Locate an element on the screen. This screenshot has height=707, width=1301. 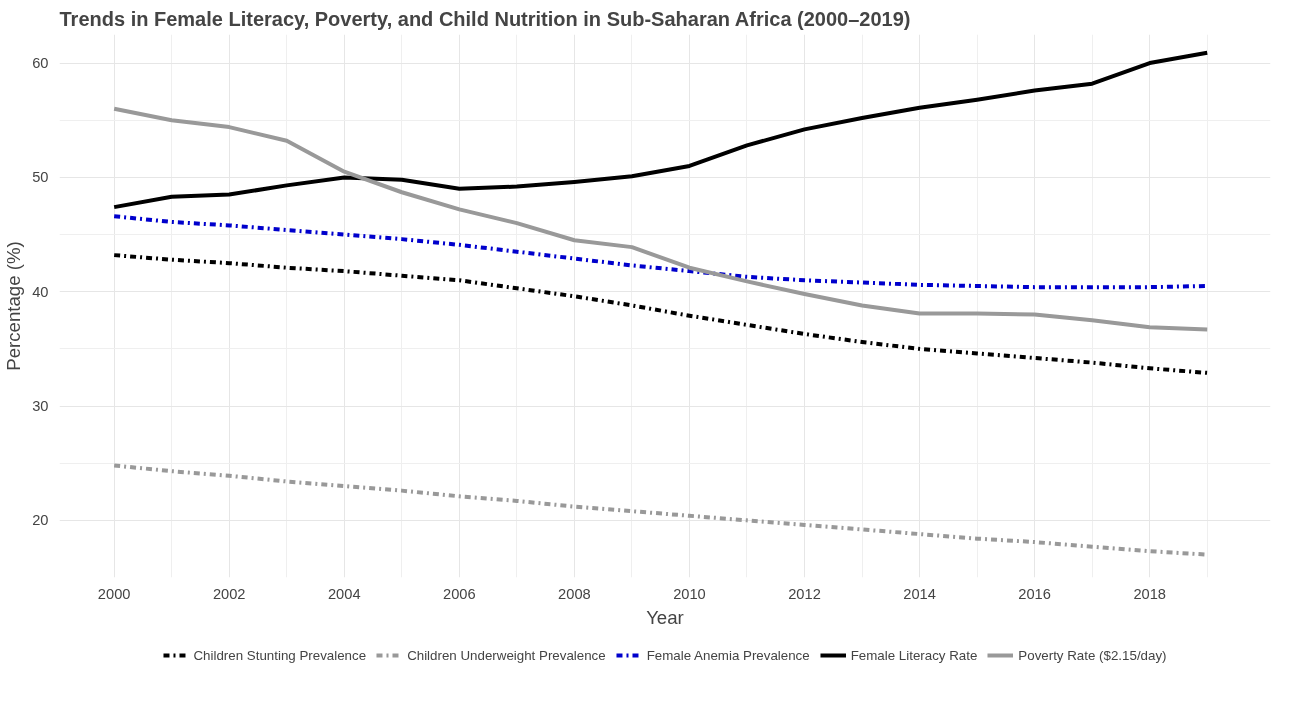
x-axis-title: Year is located at coordinates (665, 617).